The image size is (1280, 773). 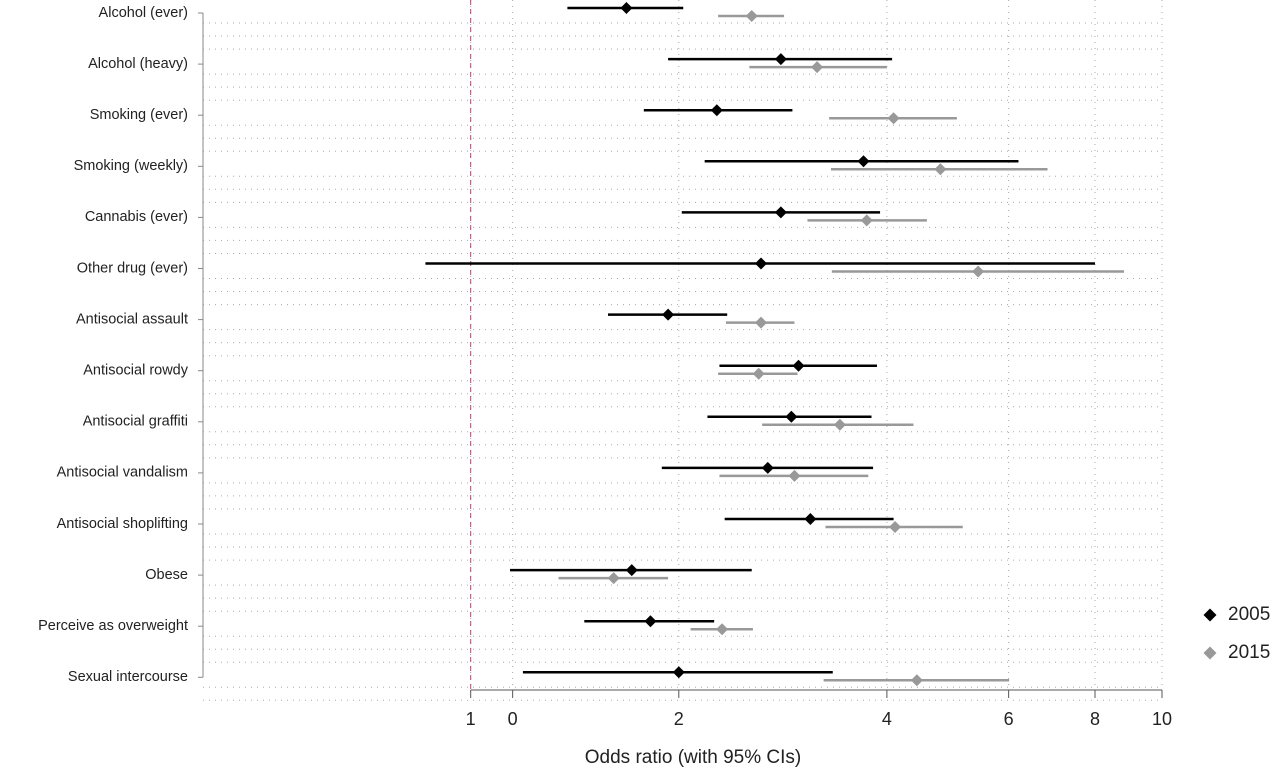 I want to click on y-tick-label: Antisocial shoplifting, so click(x=122, y=524).